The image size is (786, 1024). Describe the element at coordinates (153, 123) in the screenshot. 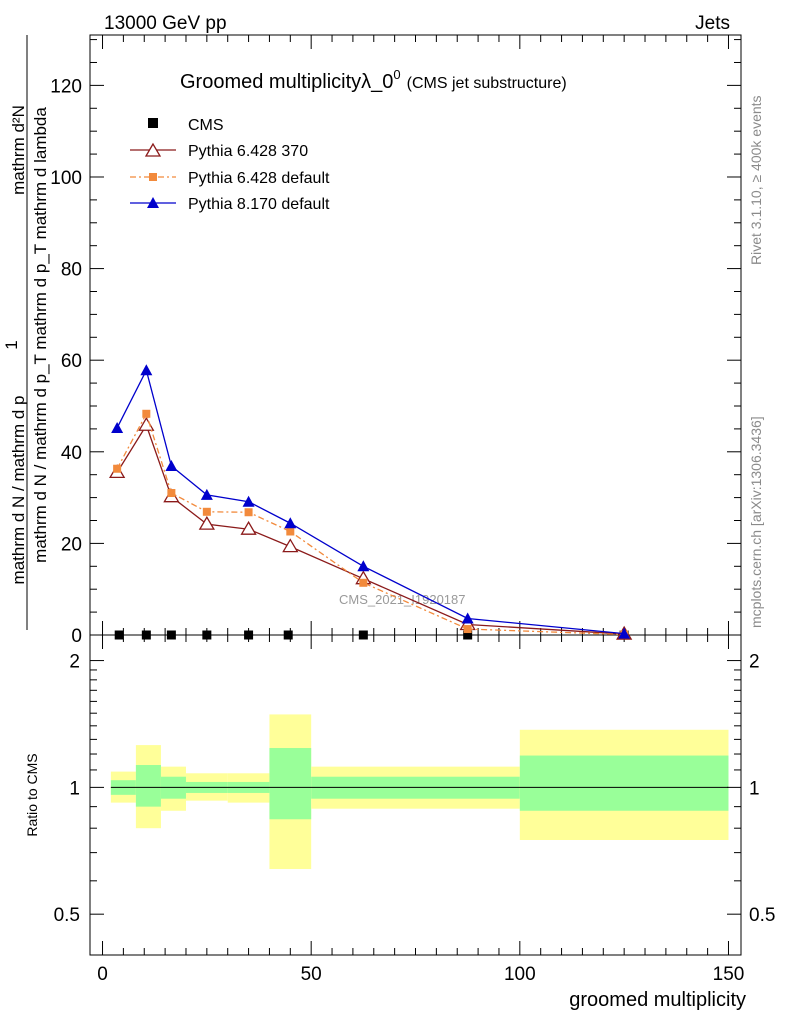

I see `legend-marker-cms` at that location.